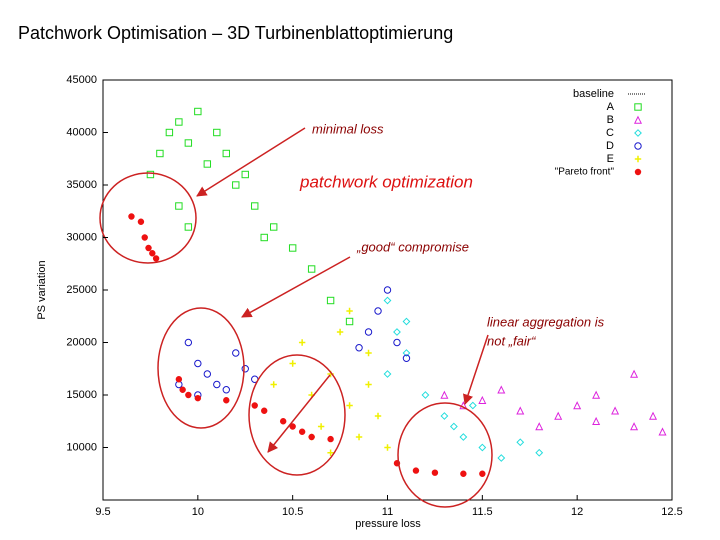  Describe the element at coordinates (387, 512) in the screenshot. I see `x-tick-label: 11` at that location.